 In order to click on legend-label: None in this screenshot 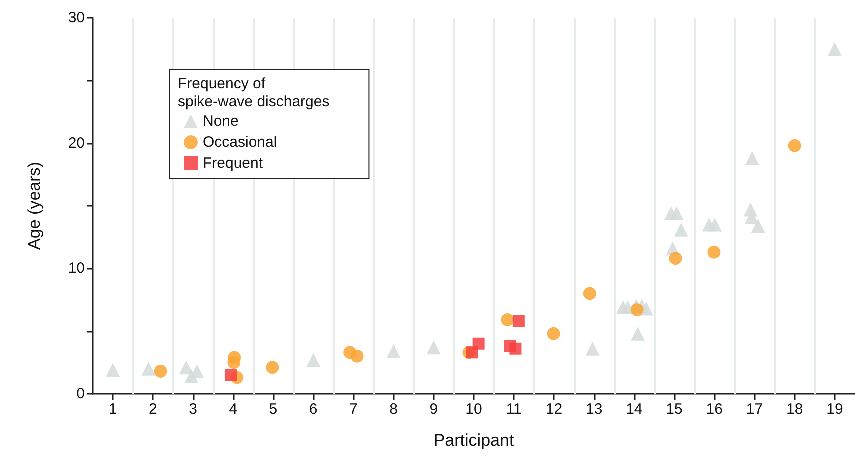, I will do `click(221, 121)`.